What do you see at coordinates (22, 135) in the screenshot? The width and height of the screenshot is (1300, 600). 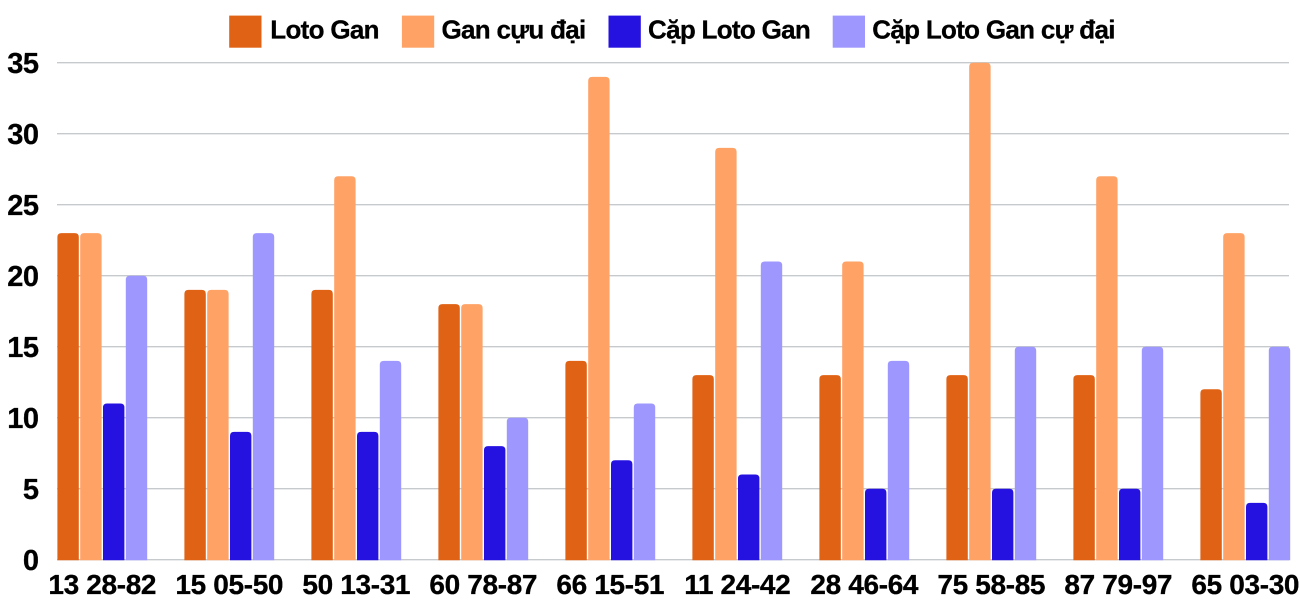 I see `svg-text: 30` at bounding box center [22, 135].